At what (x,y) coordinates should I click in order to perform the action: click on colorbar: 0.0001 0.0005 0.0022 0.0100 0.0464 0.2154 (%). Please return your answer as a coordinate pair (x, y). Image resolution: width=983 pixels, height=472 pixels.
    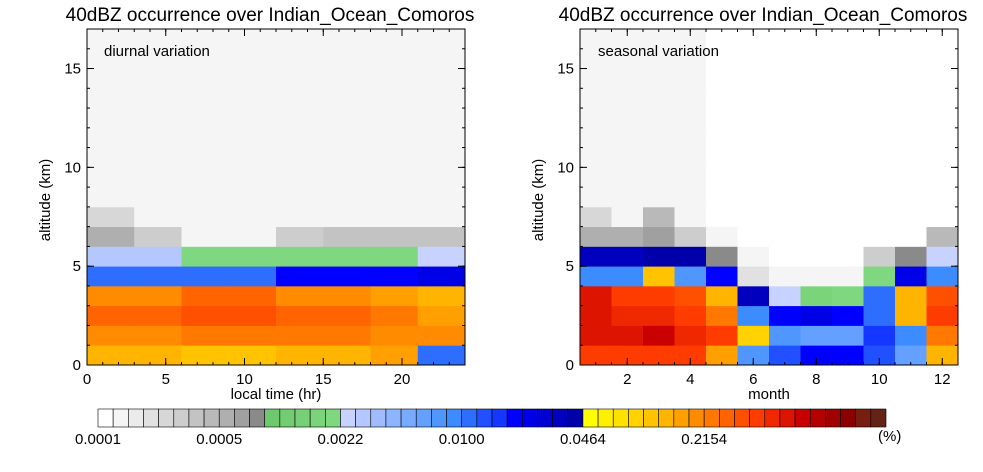
    Looking at the image, I should click on (488, 428).